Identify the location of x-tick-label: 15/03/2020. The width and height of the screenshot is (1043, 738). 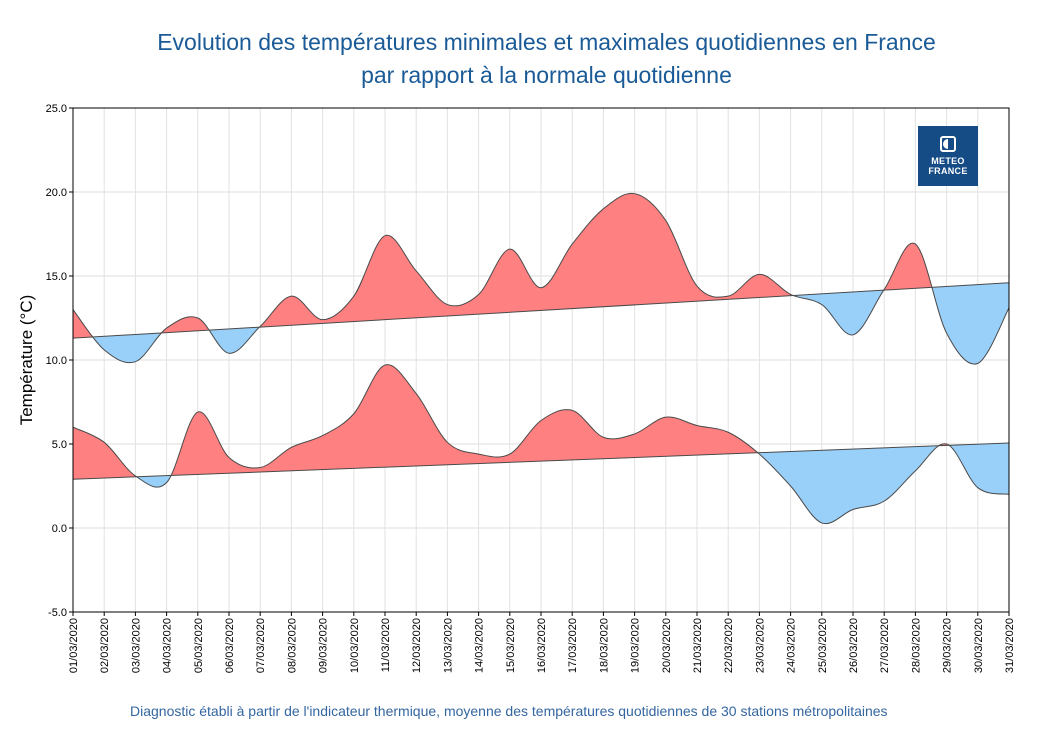
(511, 645).